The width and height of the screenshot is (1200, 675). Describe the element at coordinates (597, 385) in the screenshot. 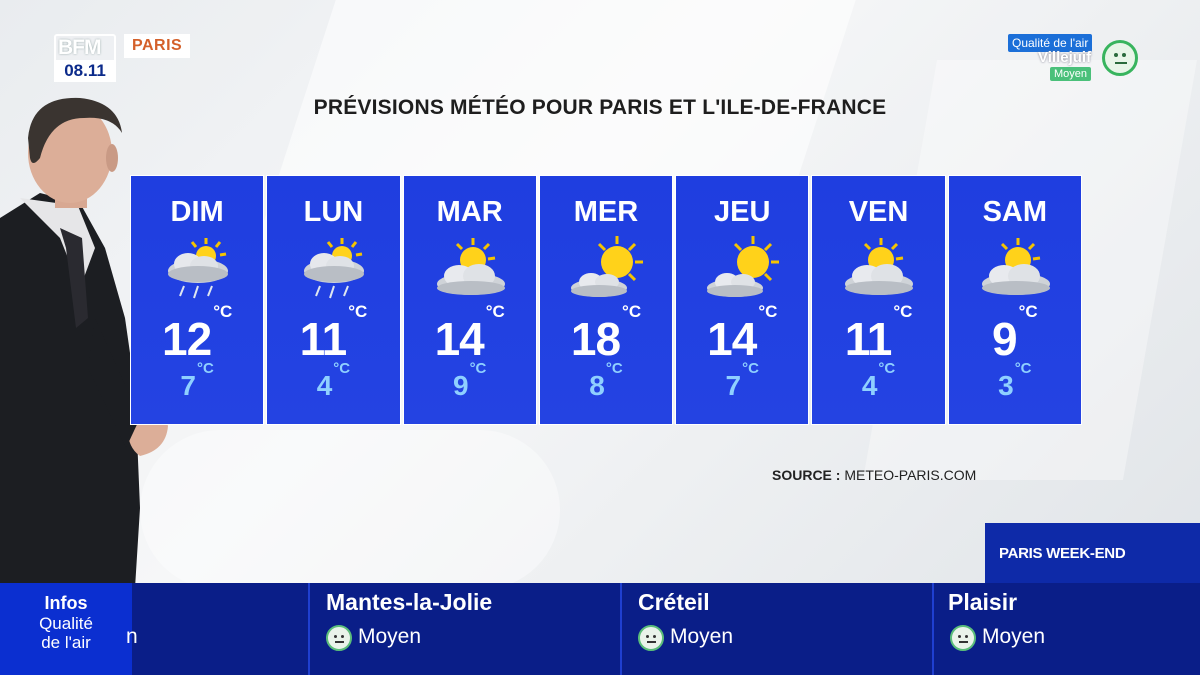

I see `min-temperature: 8` at that location.